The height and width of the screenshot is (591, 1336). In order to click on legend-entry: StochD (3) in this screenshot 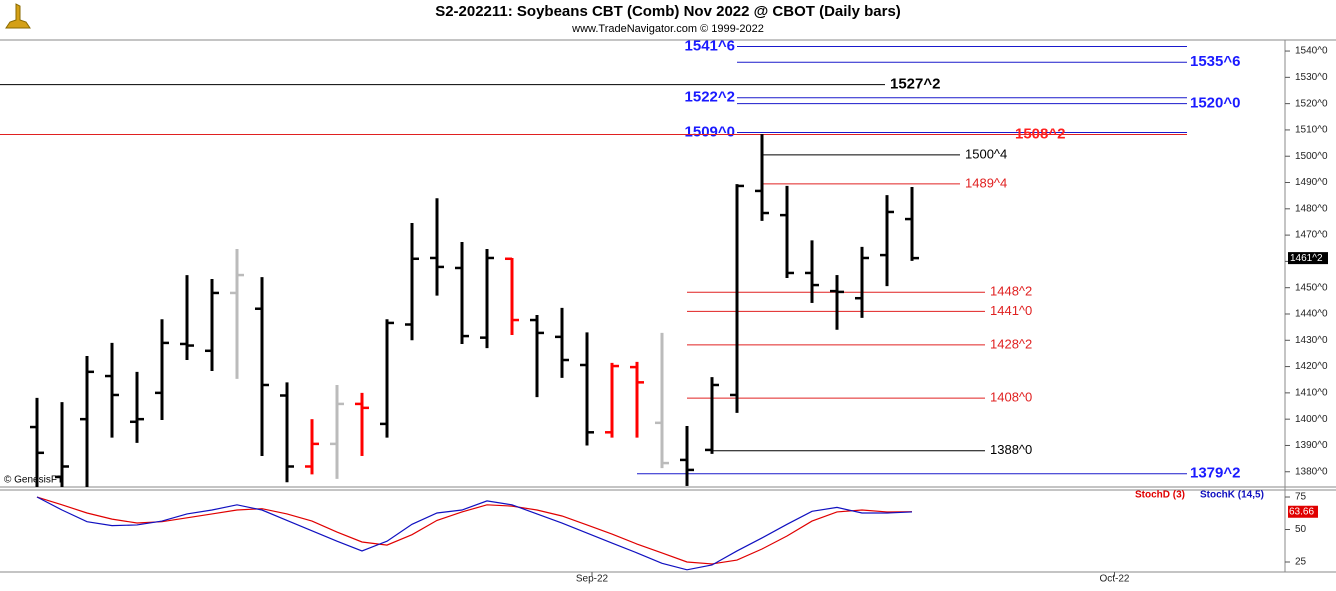, I will do `click(1160, 495)`.